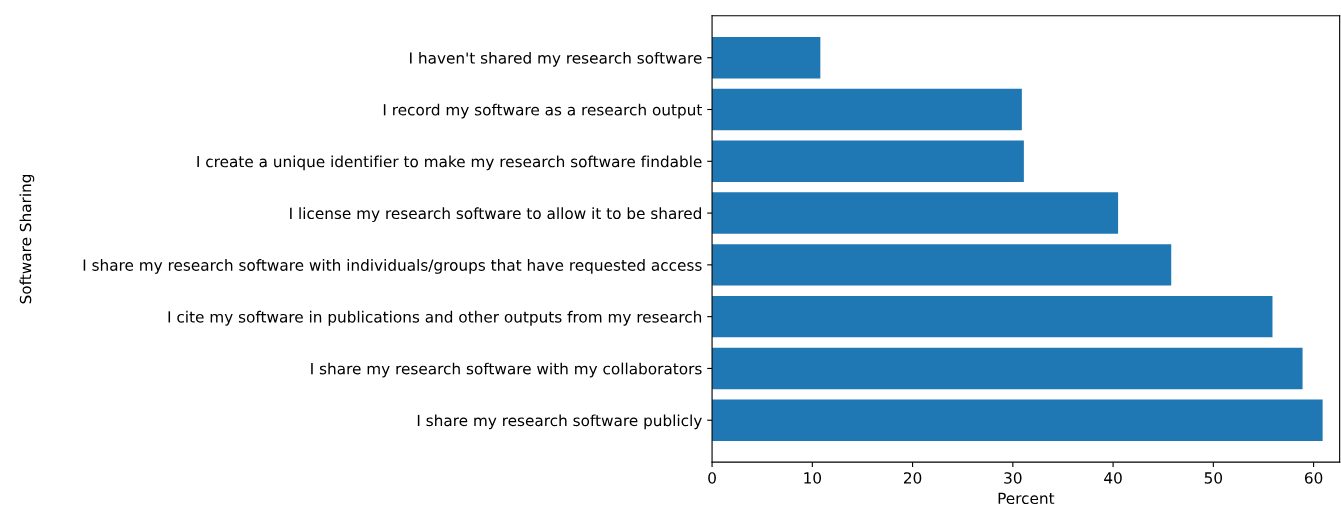  I want to click on x-tick-label: 40, so click(1113, 478).